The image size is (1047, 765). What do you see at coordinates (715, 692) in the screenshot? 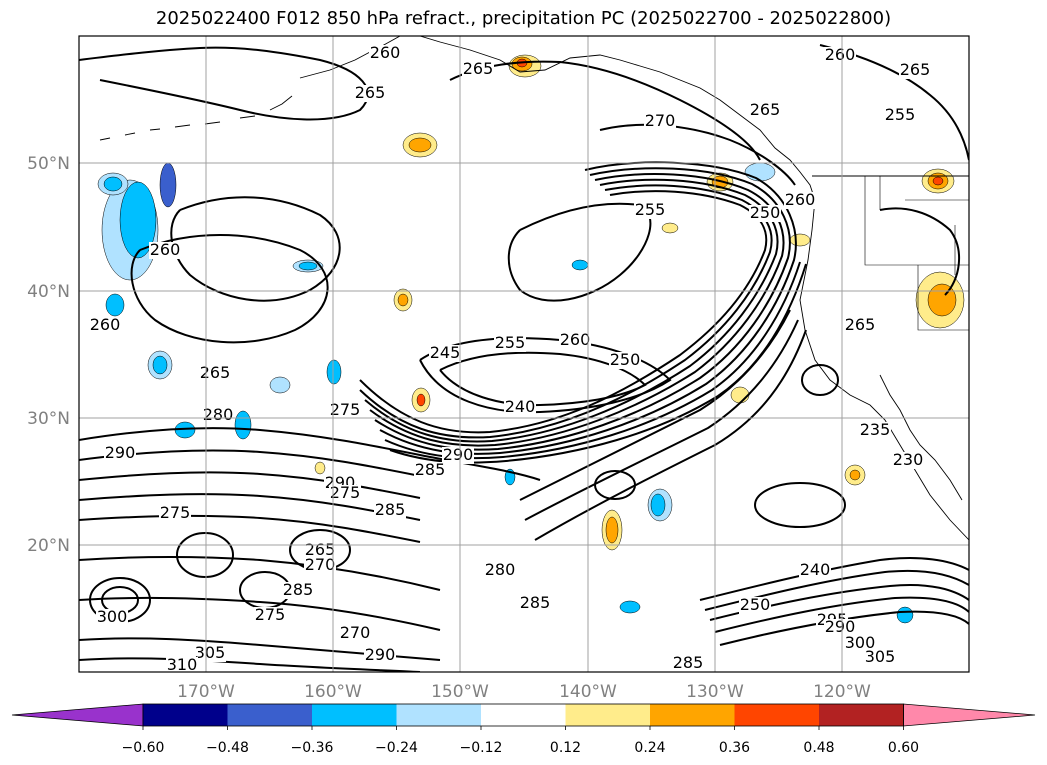
I see `lon-tick-label: 130°W` at bounding box center [715, 692].